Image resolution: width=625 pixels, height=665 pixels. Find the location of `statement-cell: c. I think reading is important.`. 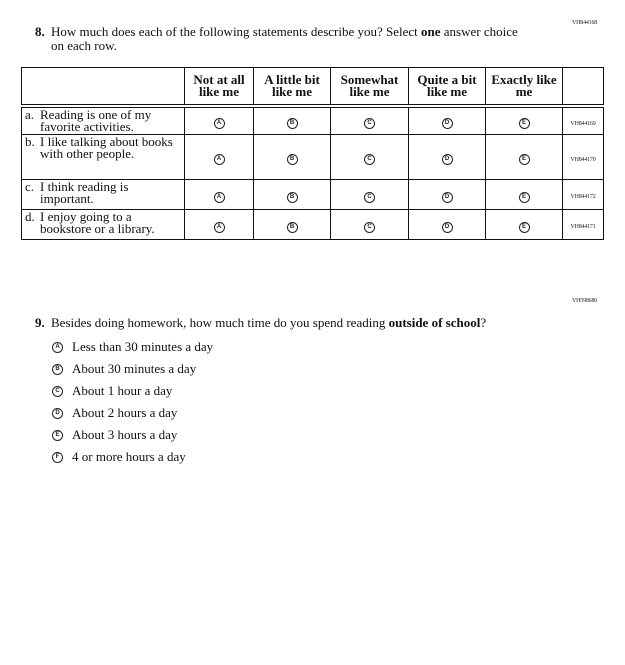

statement-cell: c. I think reading is important. is located at coordinates (103, 194).